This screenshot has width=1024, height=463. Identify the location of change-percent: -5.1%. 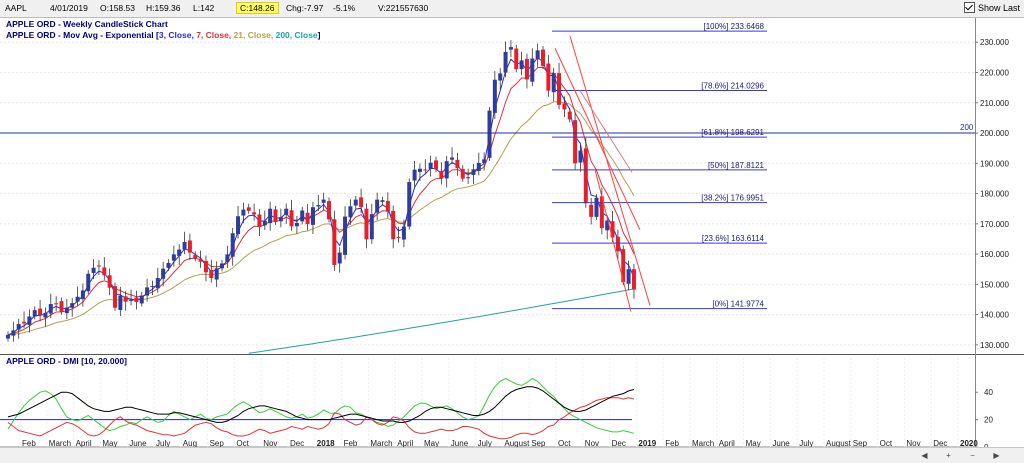
(344, 8).